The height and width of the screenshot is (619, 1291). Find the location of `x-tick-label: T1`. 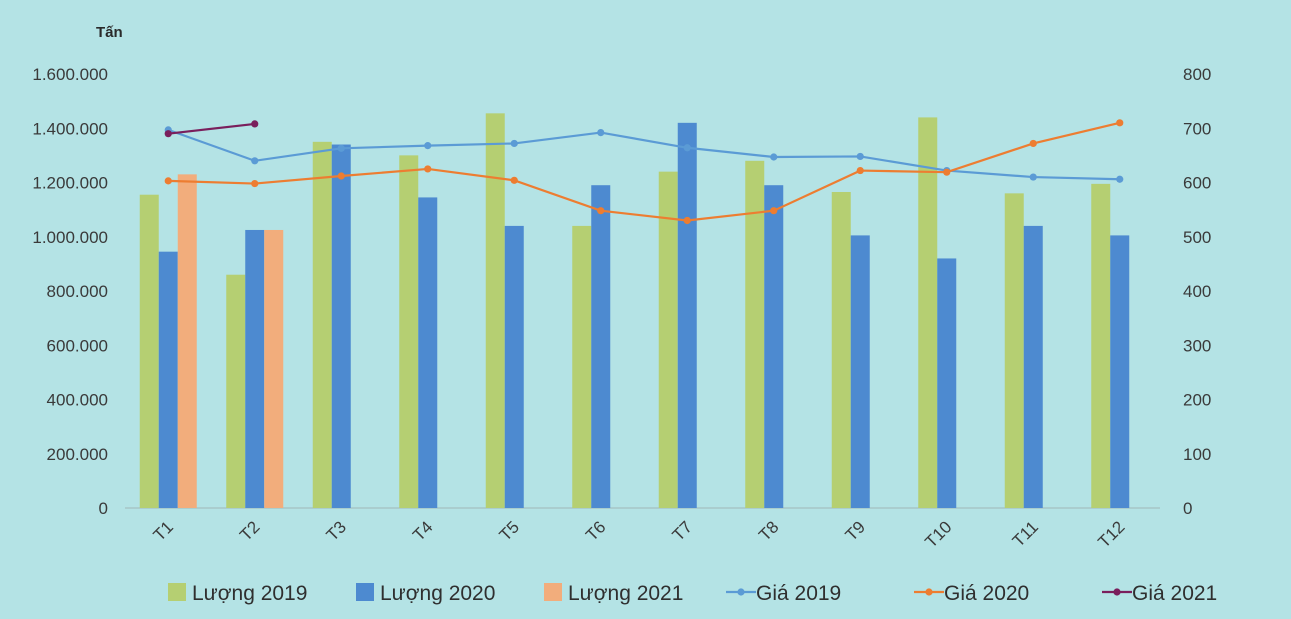

x-tick-label: T1 is located at coordinates (163, 530).